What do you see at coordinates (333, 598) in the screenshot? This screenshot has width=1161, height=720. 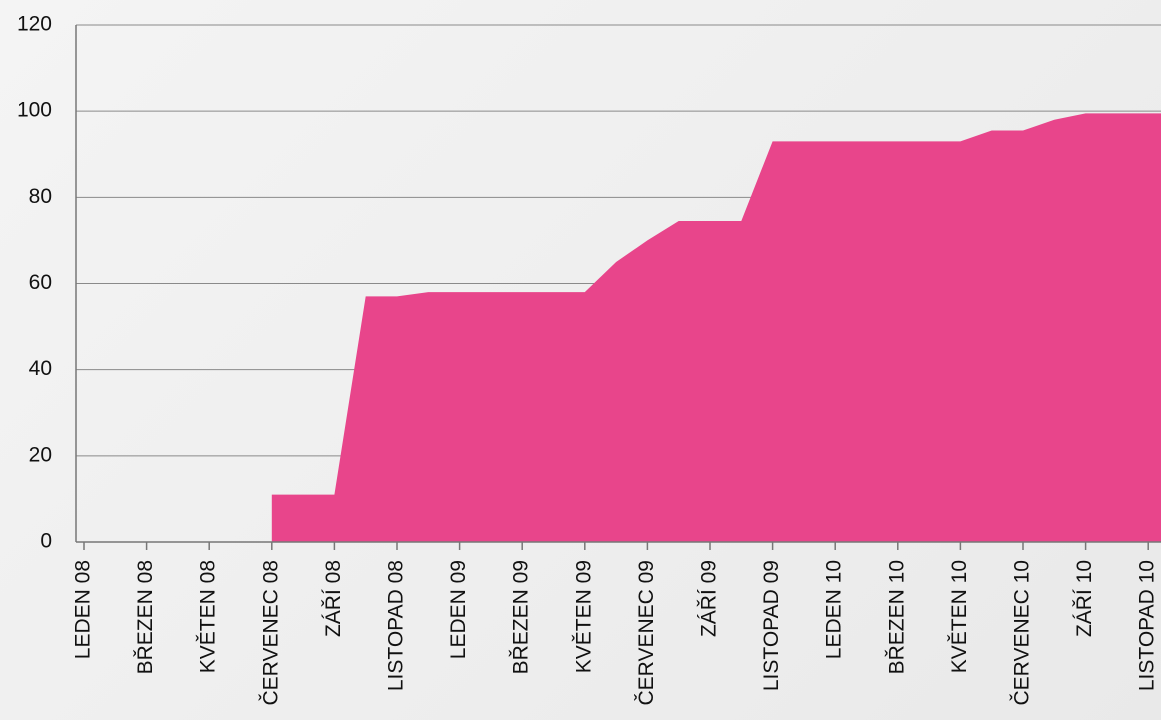 I see `x-tick-label: ZÁŘÍ 08` at bounding box center [333, 598].